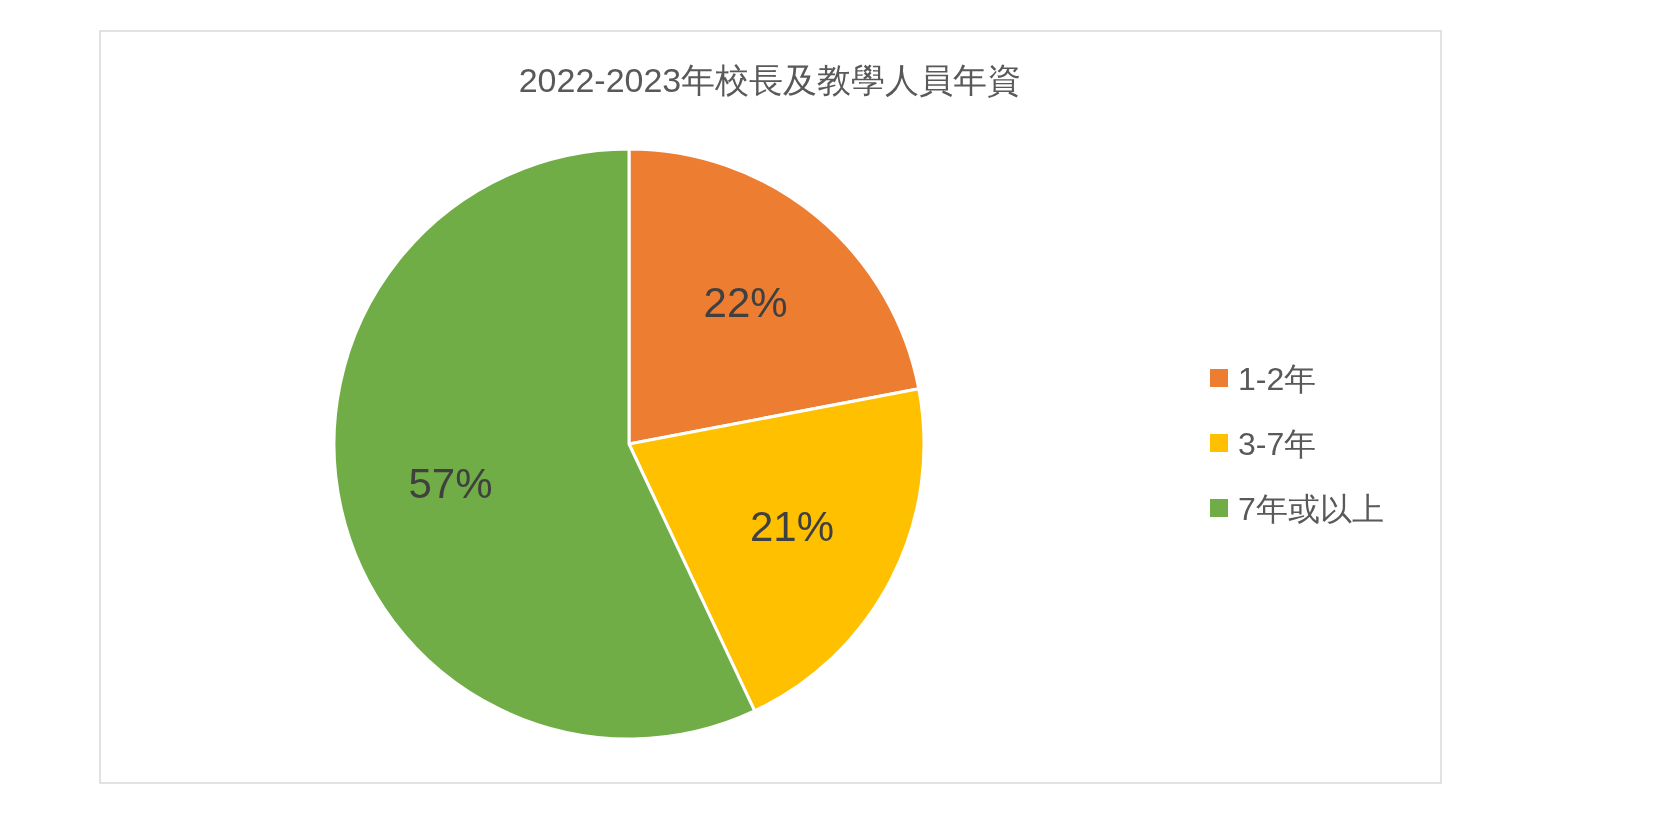 Image resolution: width=1654 pixels, height=831 pixels. Describe the element at coordinates (1311, 509) in the screenshot. I see `legend-label: 7年或以上` at that location.